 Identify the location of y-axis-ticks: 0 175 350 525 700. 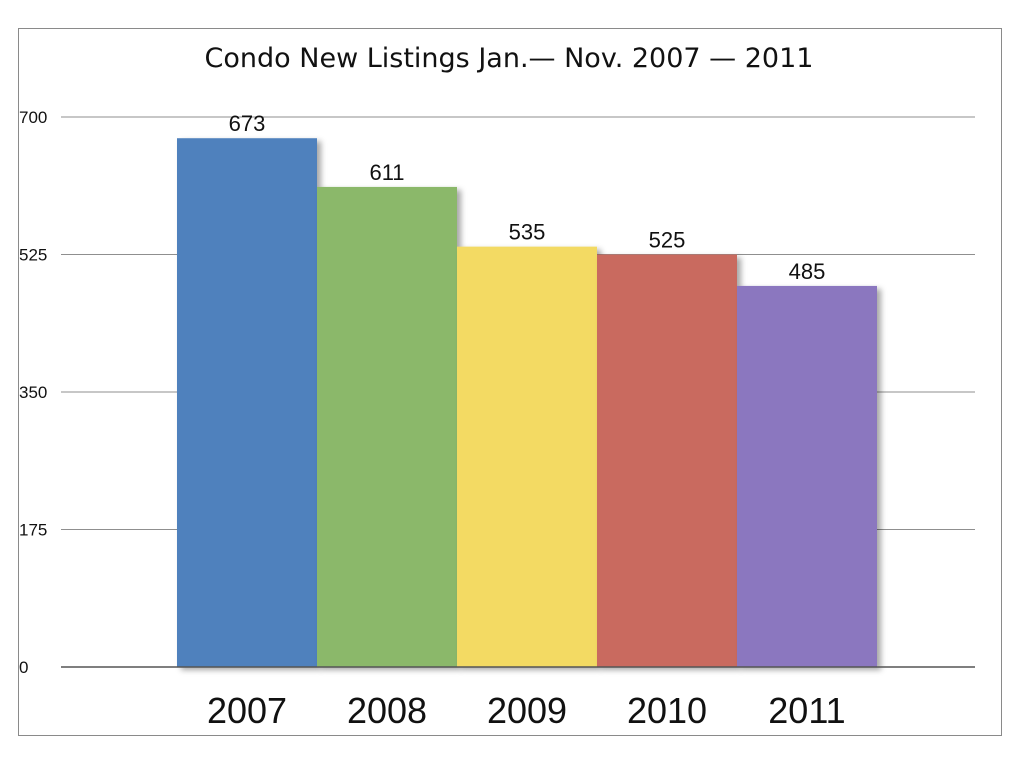
(33, 392).